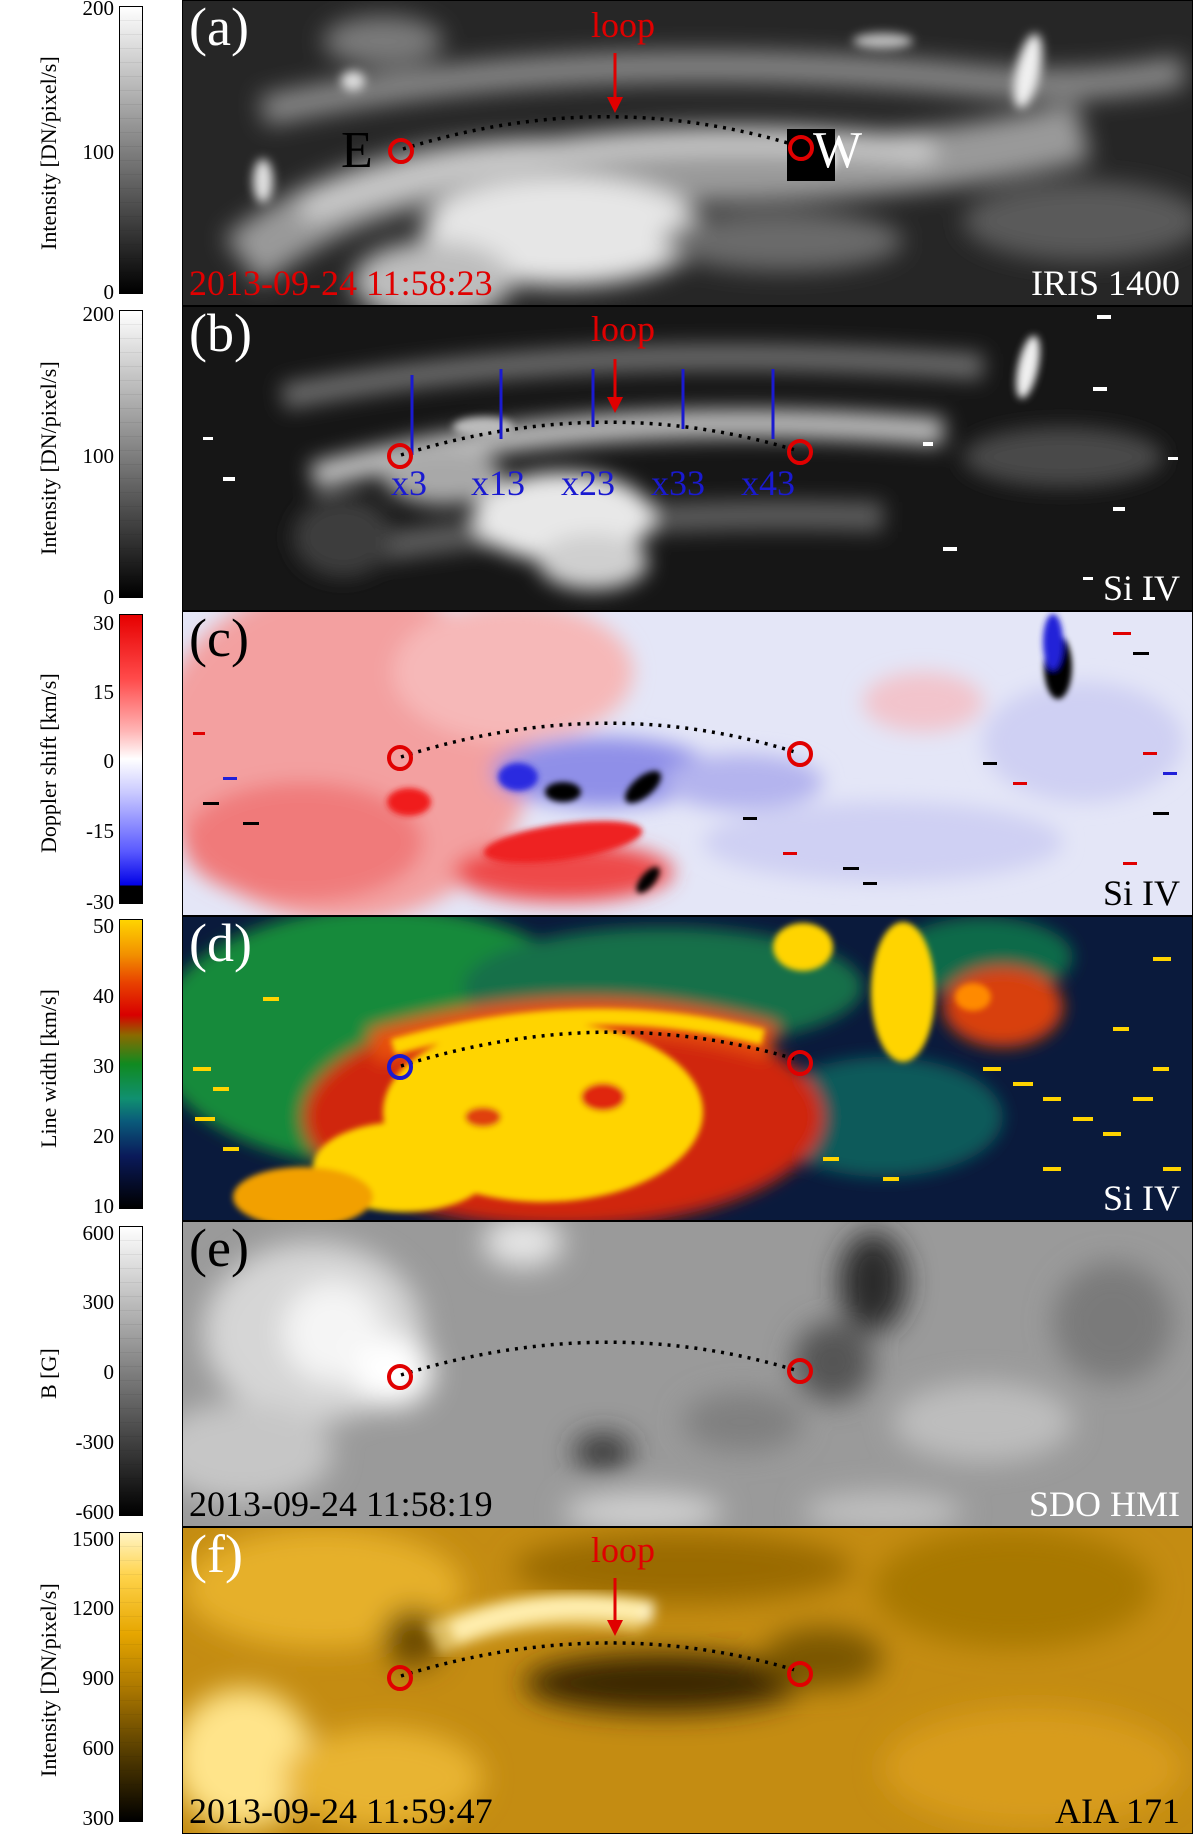 The width and height of the screenshot is (1200, 1837). I want to click on panel-c-image: (c) Si IV, so click(687, 763).